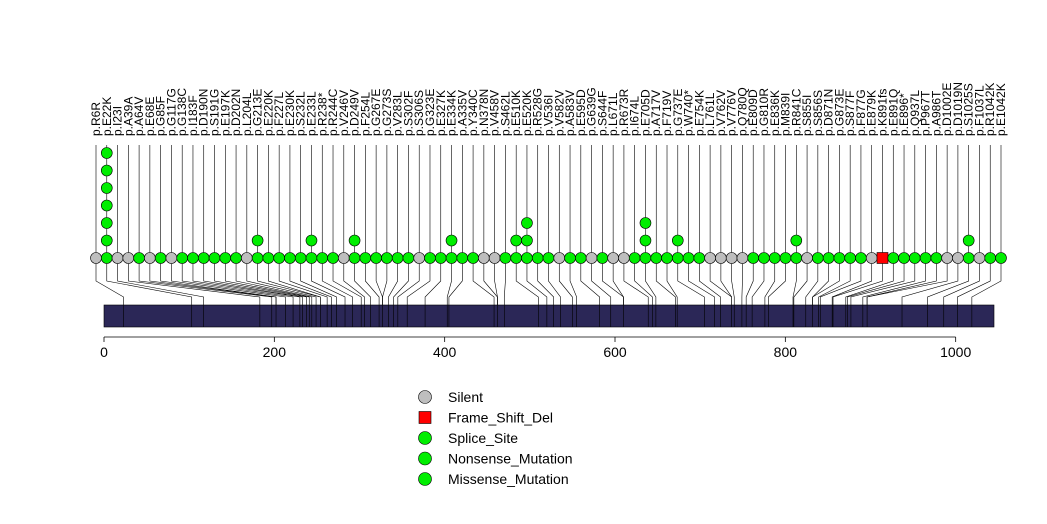 The image size is (1047, 524). Describe the element at coordinates (355, 112) in the screenshot. I see `mutation-label: p.D249V` at that location.